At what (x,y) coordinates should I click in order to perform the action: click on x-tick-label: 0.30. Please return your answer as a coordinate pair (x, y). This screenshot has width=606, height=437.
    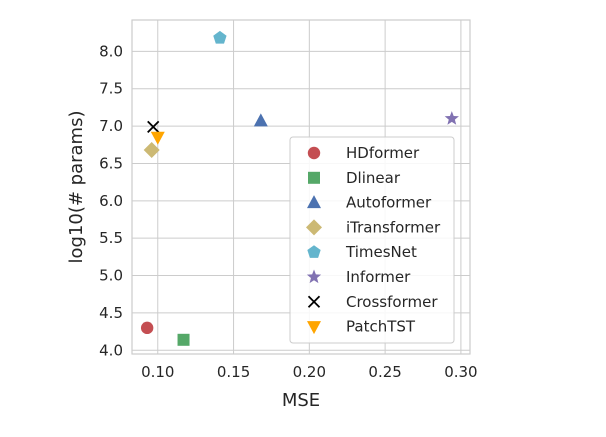
    Looking at the image, I should click on (460, 372).